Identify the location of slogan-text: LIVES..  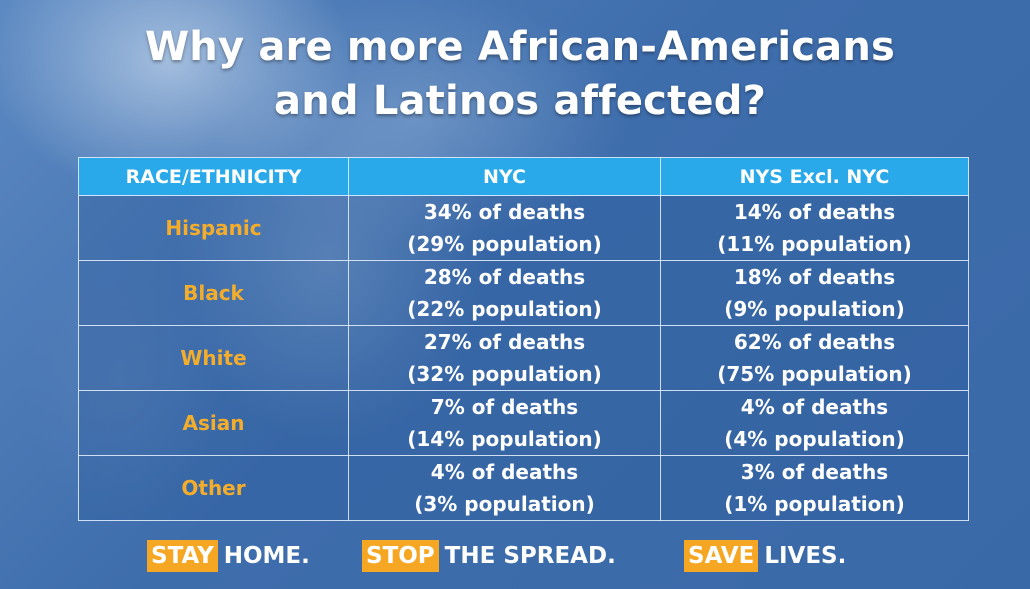
(805, 556).